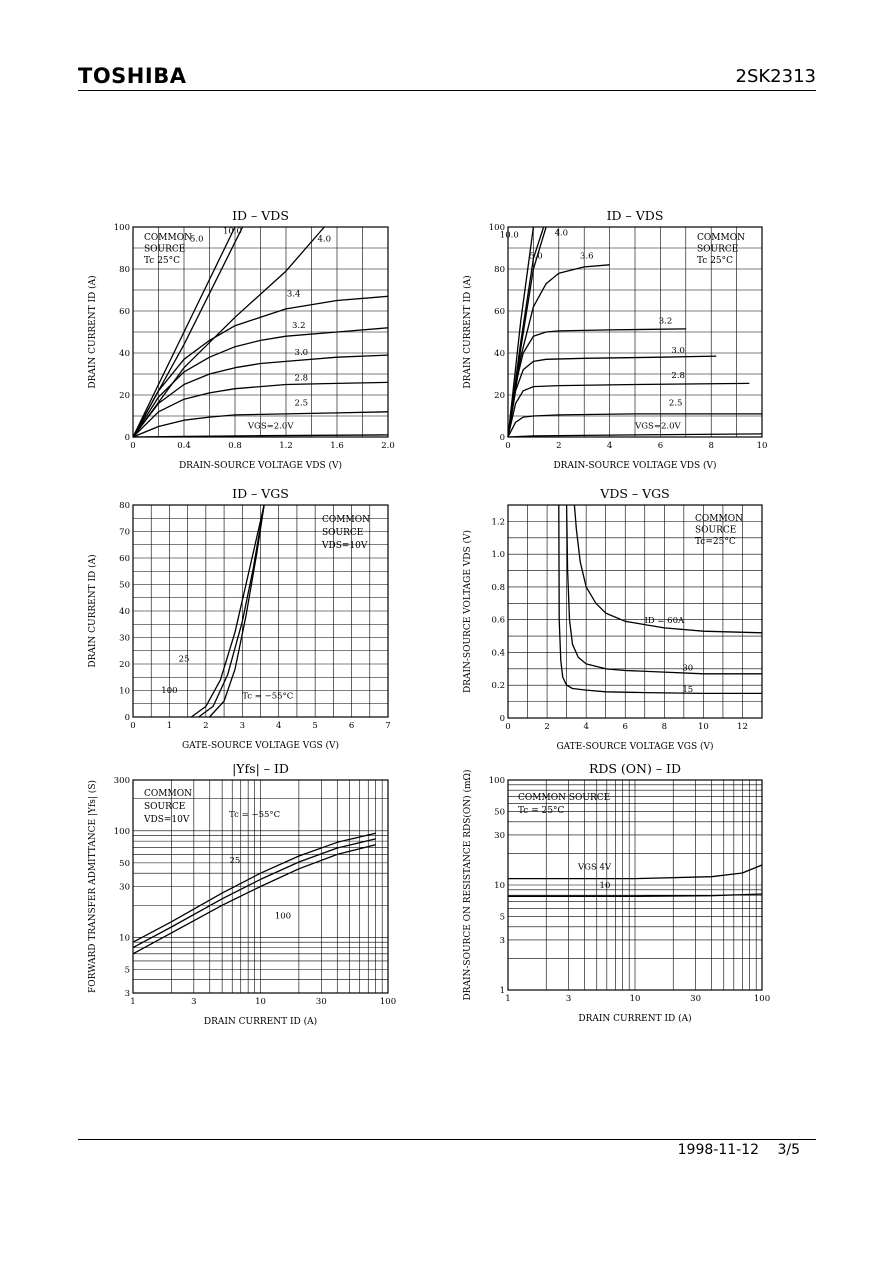 The image size is (892, 1263). Describe the element at coordinates (498, 555) in the screenshot. I see `y-tick-label: 1.0` at that location.